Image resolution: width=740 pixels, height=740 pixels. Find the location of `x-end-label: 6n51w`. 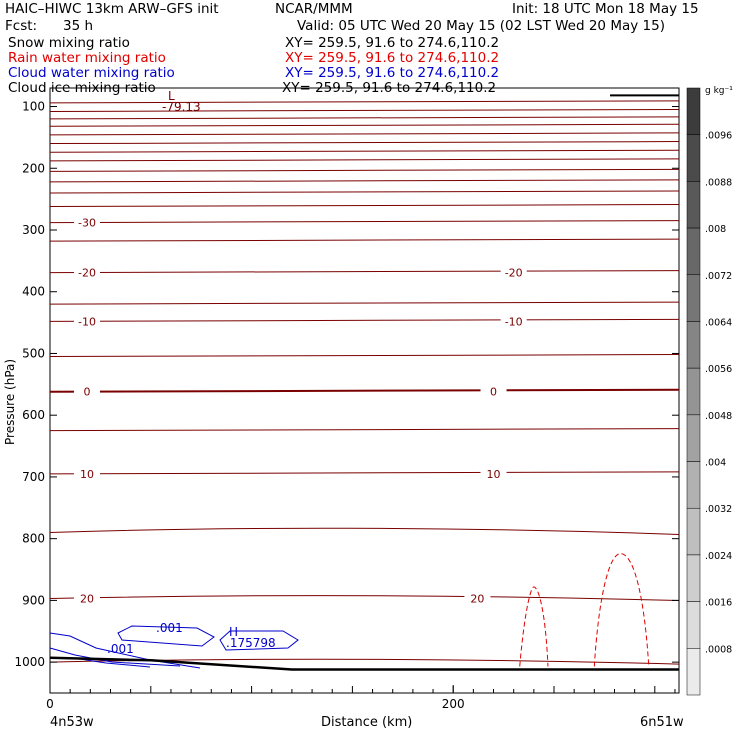

x-end-label: 6n51w is located at coordinates (662, 722).